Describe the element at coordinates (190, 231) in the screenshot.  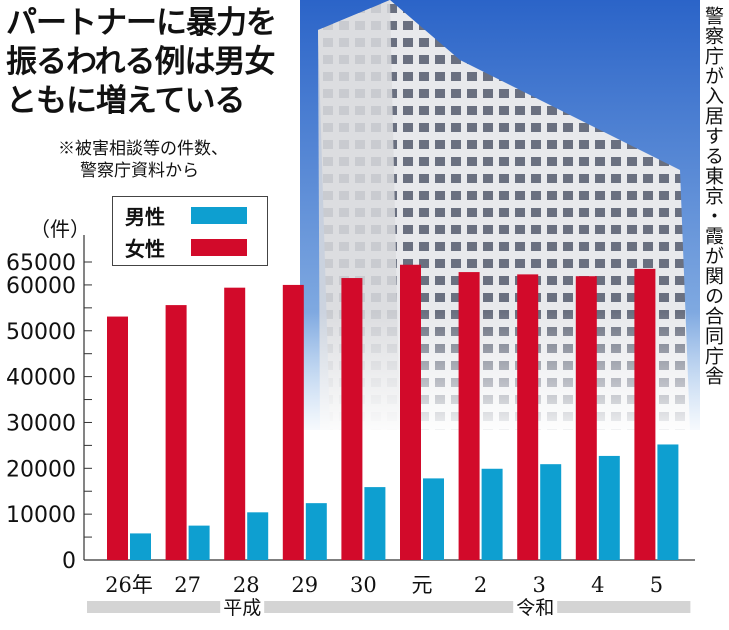
I see `legend: 男性 女性` at that location.